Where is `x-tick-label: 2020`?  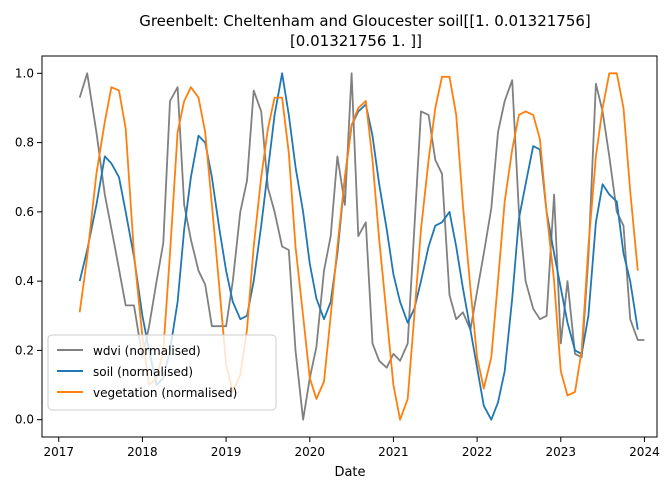
x-tick-label: 2020 is located at coordinates (309, 452).